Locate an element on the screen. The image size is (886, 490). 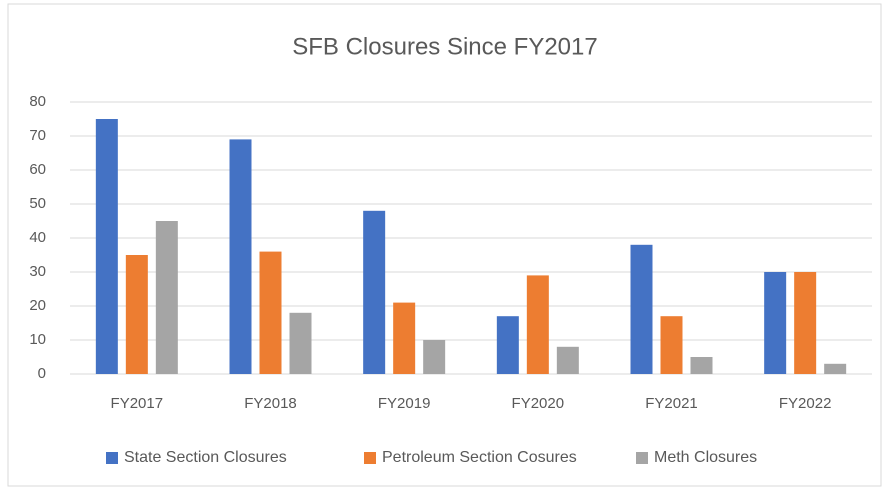
x-tick-label: FY2018 is located at coordinates (270, 403).